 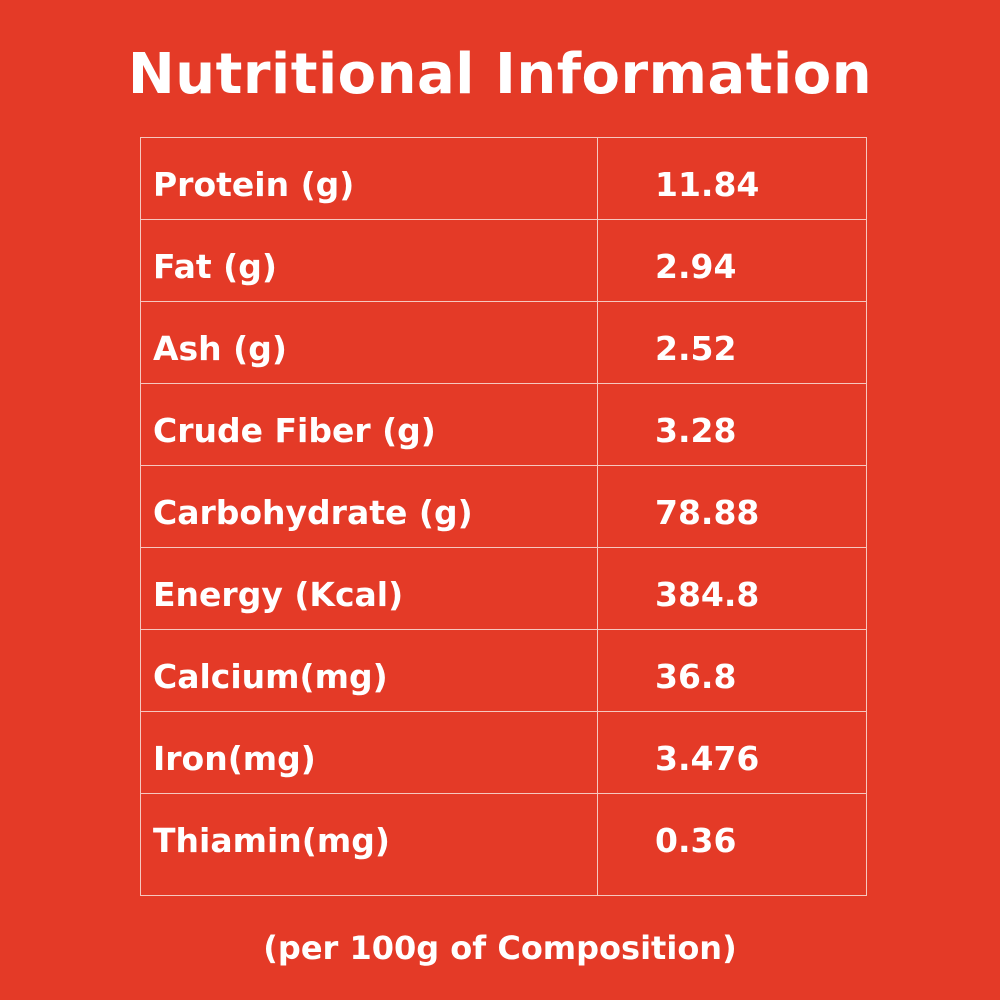 What do you see at coordinates (696, 266) in the screenshot?
I see `row-value: 2.94` at bounding box center [696, 266].